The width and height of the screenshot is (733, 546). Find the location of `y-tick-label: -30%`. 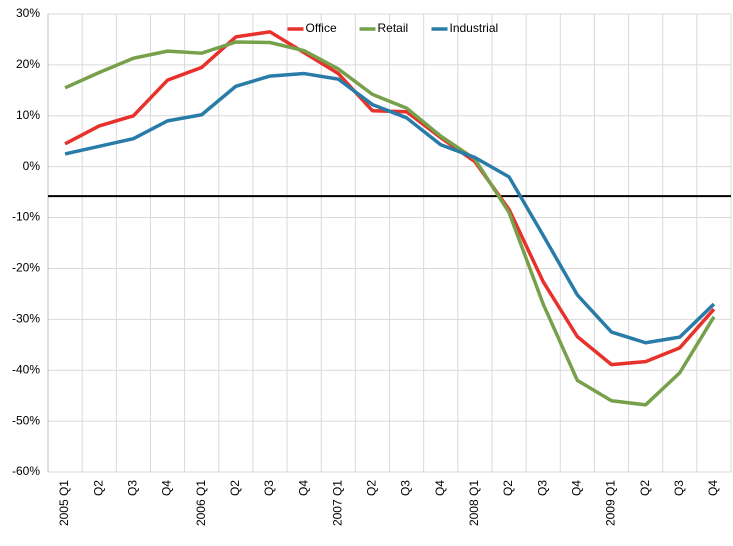

y-tick-label: -30% is located at coordinates (26, 319).